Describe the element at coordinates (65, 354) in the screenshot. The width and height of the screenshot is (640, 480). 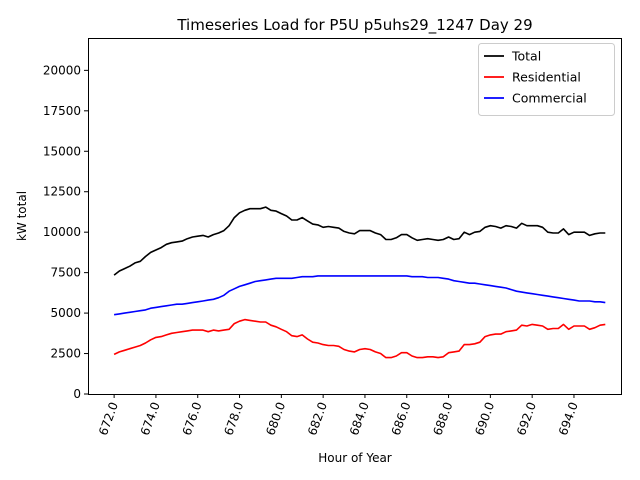
I see `y-tick-label: 2500` at that location.